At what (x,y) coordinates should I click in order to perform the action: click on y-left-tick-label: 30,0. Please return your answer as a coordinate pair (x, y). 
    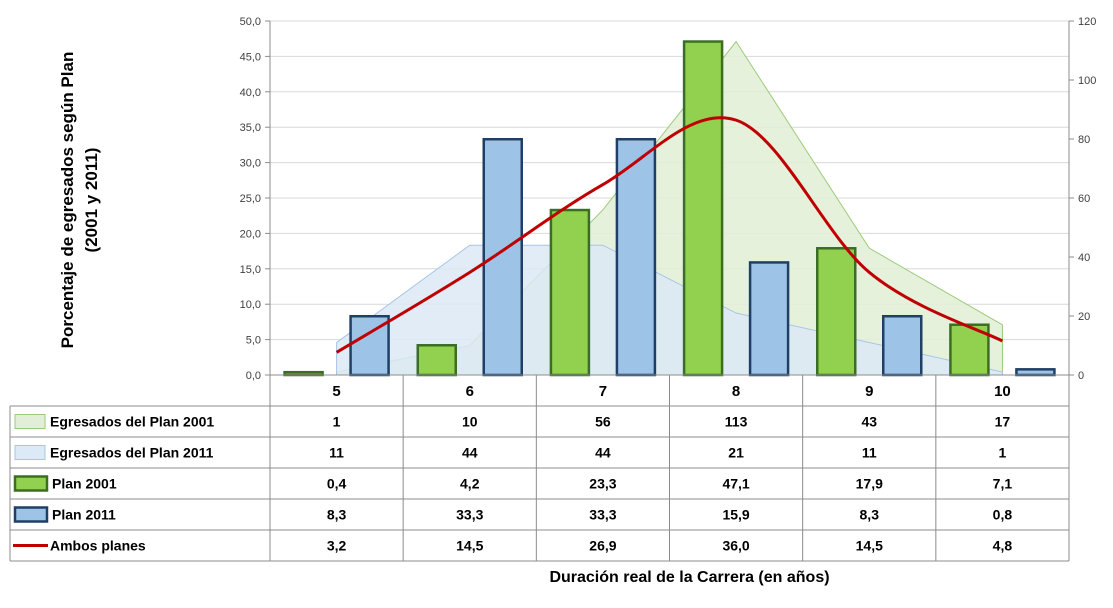
    Looking at the image, I should click on (250, 164).